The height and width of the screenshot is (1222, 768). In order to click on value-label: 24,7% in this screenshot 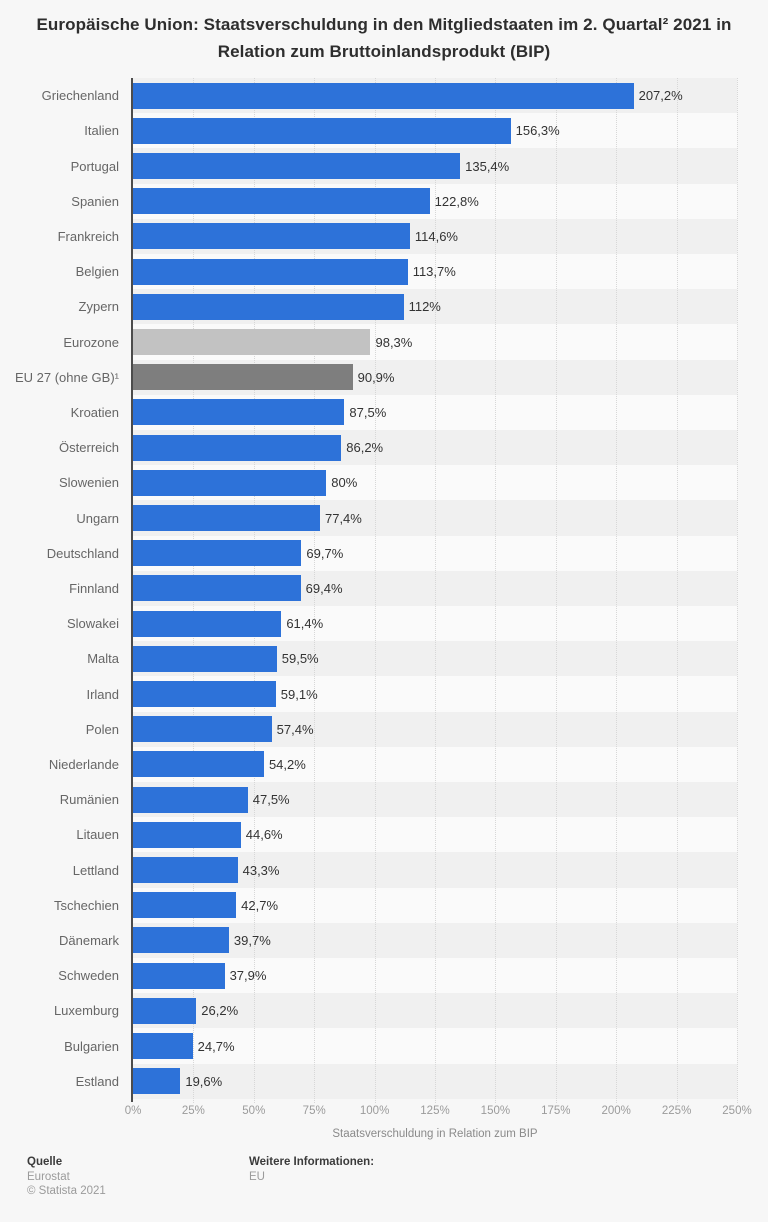, I will do `click(216, 1046)`.